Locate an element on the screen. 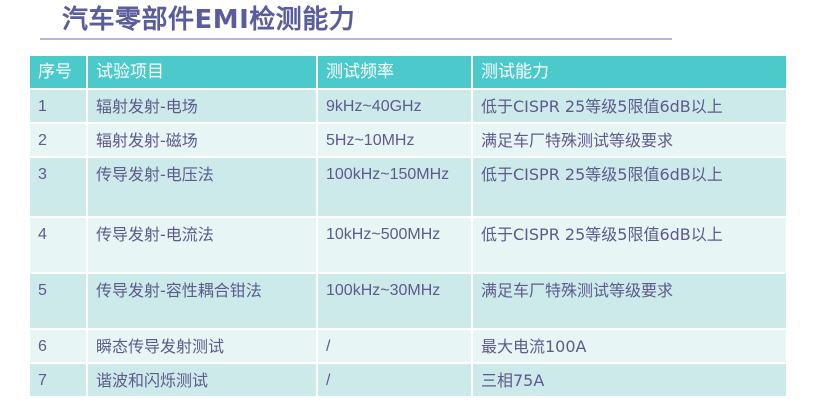 This screenshot has width=824, height=403. cell-no: 5 is located at coordinates (59, 301).